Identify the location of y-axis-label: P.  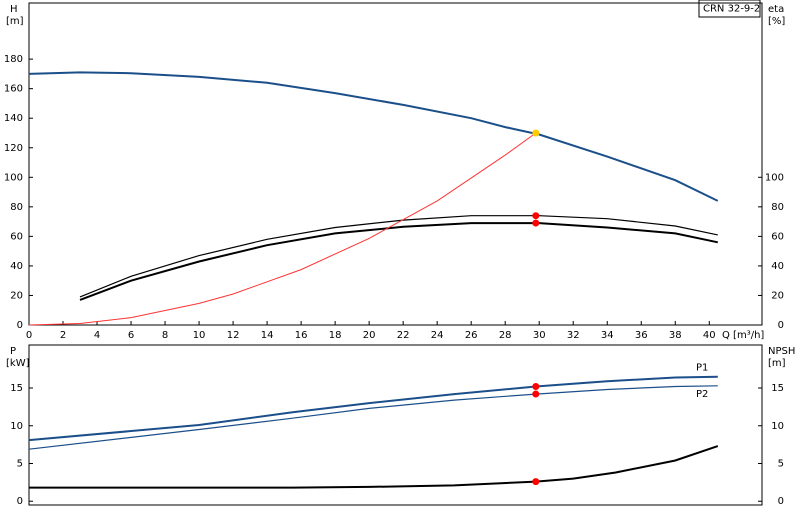
(13, 351).